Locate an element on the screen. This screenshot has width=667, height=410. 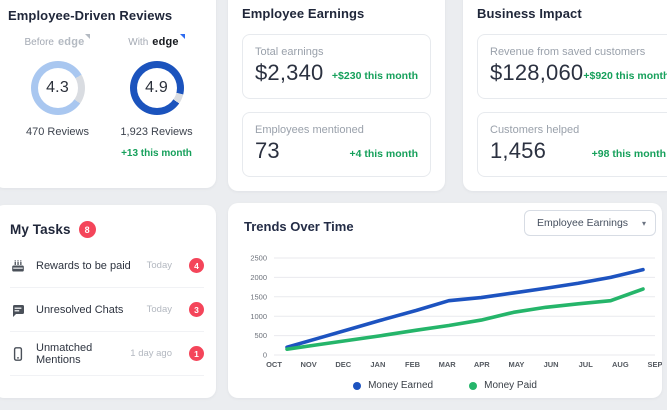
trends-card-title: Trends Over Time is located at coordinates (299, 226).